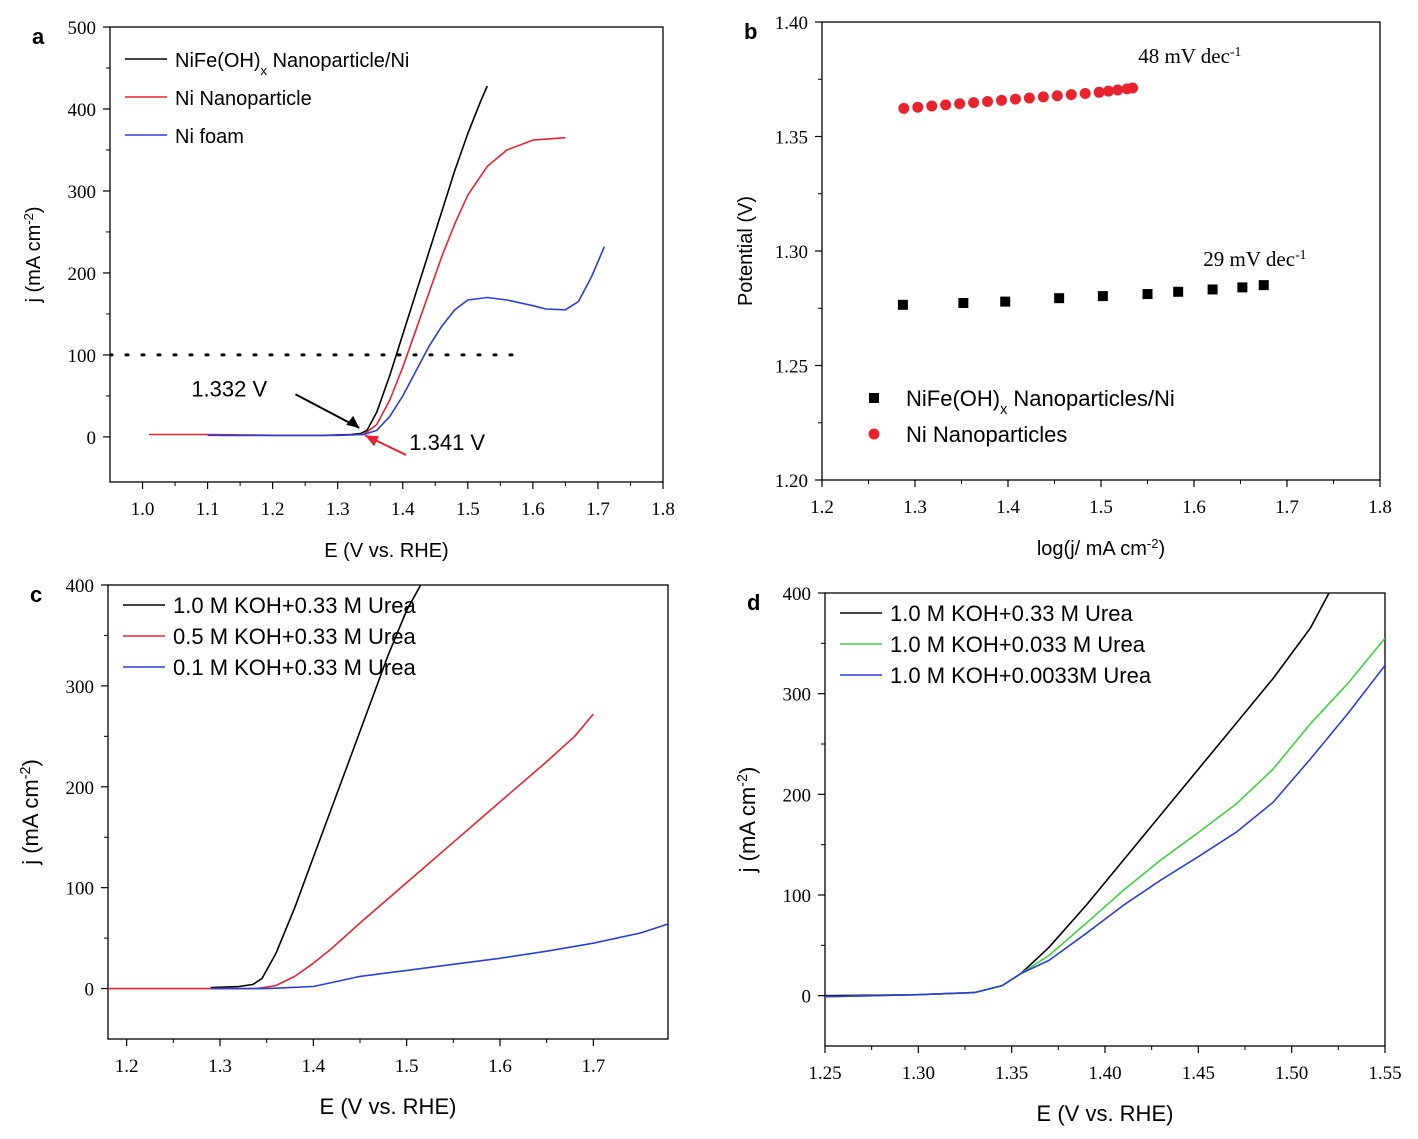 The height and width of the screenshot is (1139, 1418). What do you see at coordinates (1018, 644) in the screenshot?
I see `legend-label: 1.0 M KOH+0.033 M Urea` at bounding box center [1018, 644].